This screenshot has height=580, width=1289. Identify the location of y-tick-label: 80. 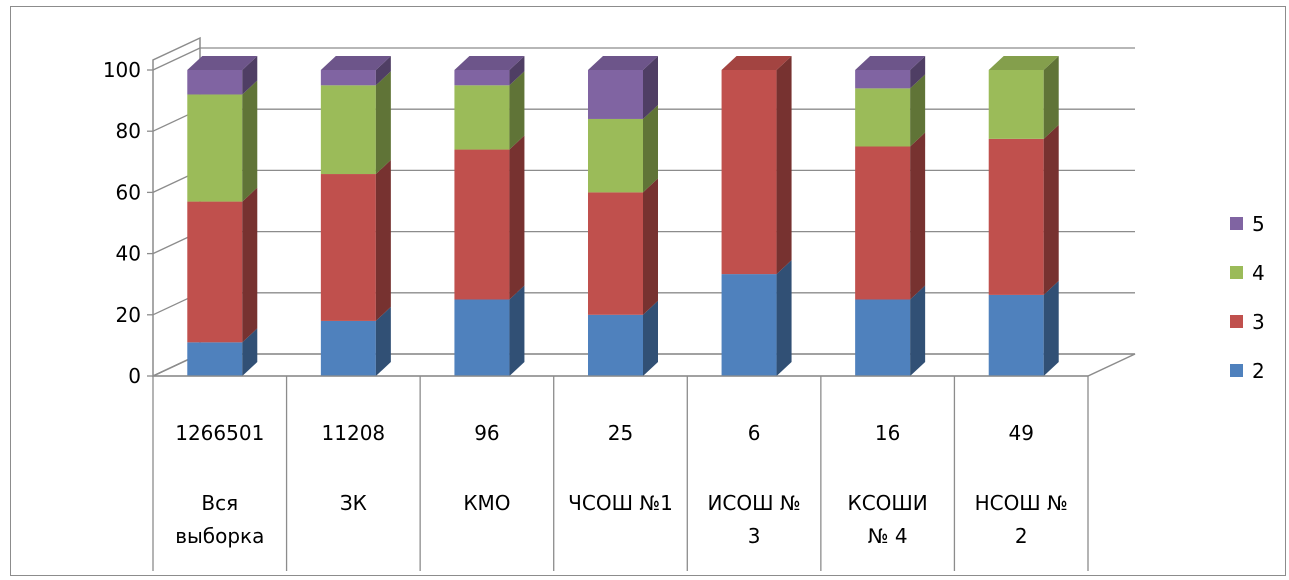
(128, 131).